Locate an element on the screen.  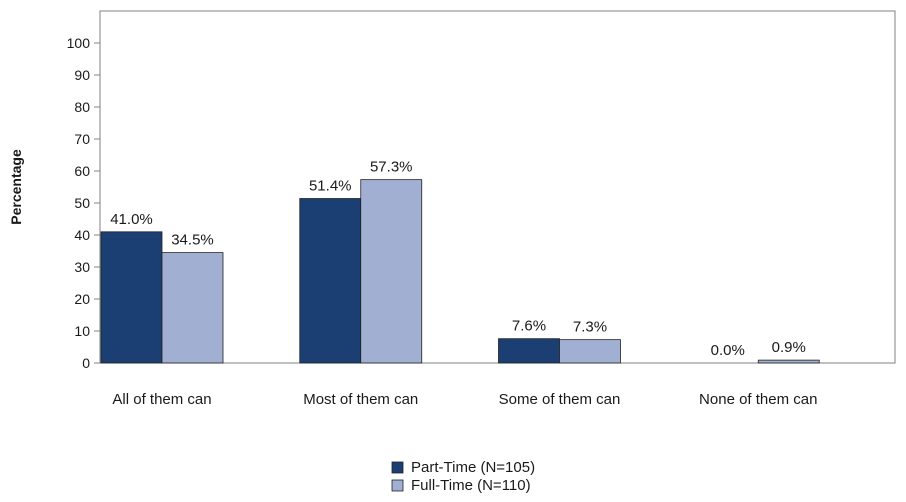
y-tick-label: 0 is located at coordinates (86, 363).